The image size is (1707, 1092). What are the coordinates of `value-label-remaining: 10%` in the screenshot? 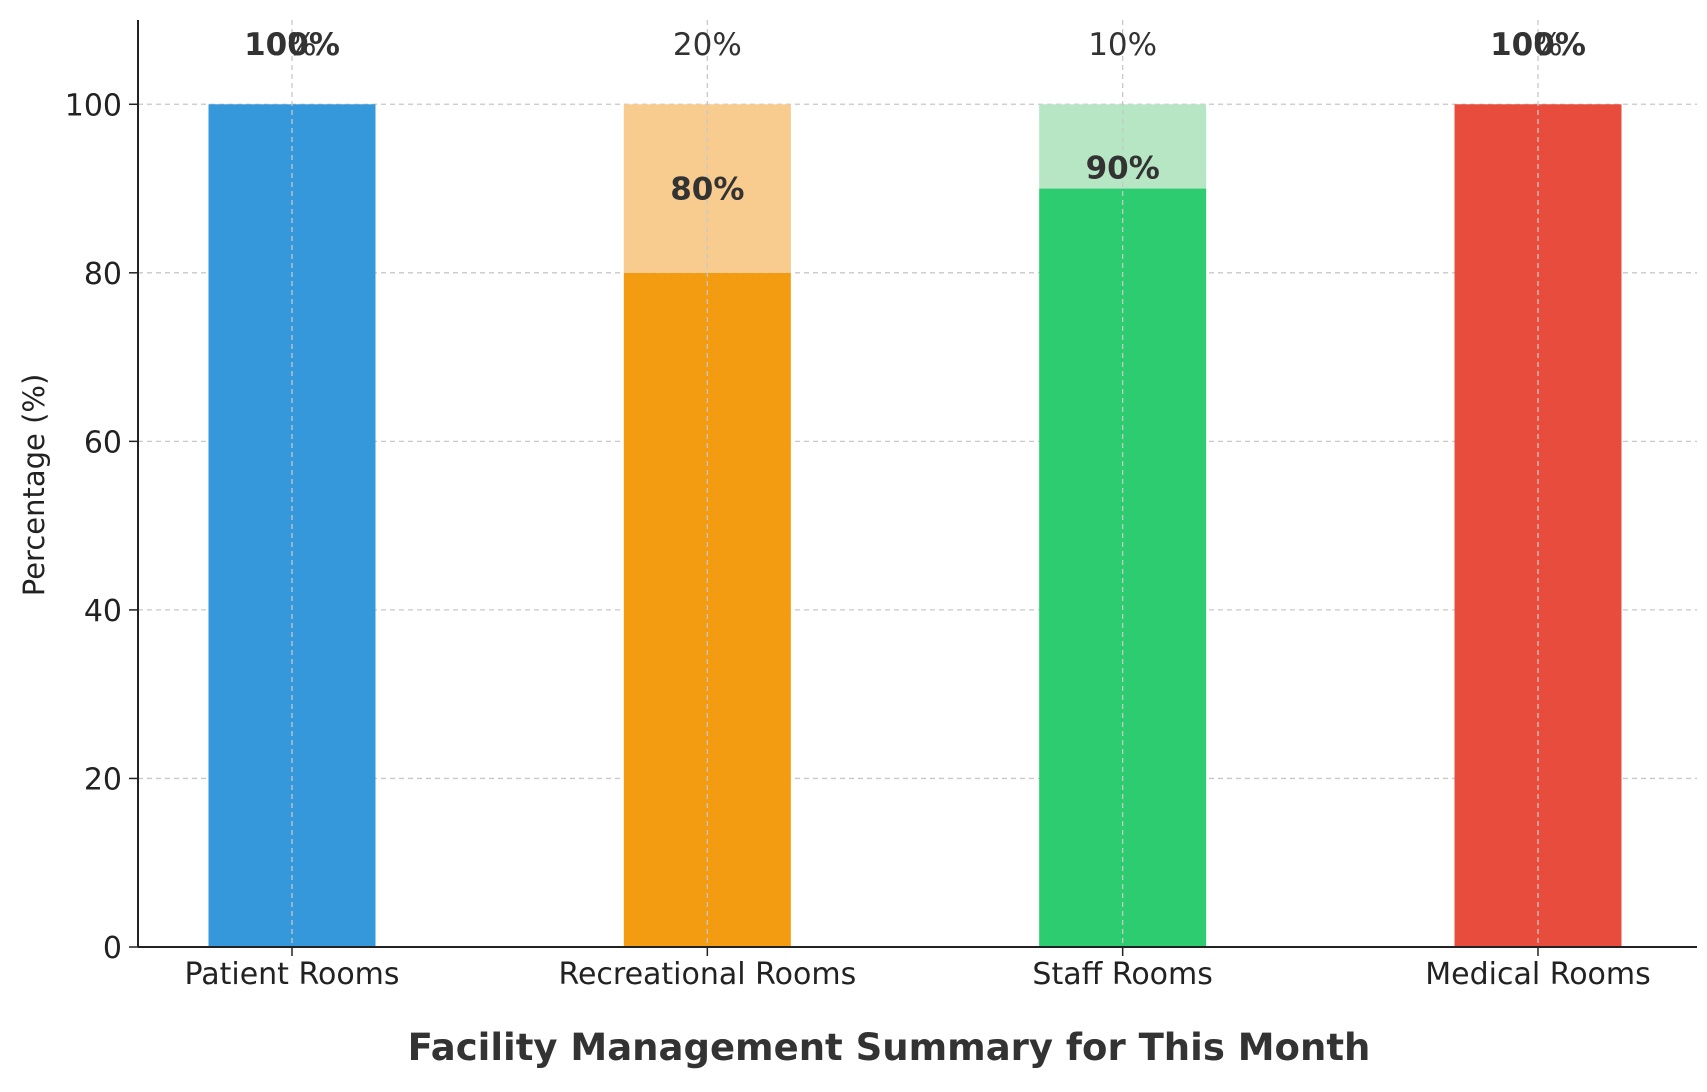 It's located at (1122, 45).